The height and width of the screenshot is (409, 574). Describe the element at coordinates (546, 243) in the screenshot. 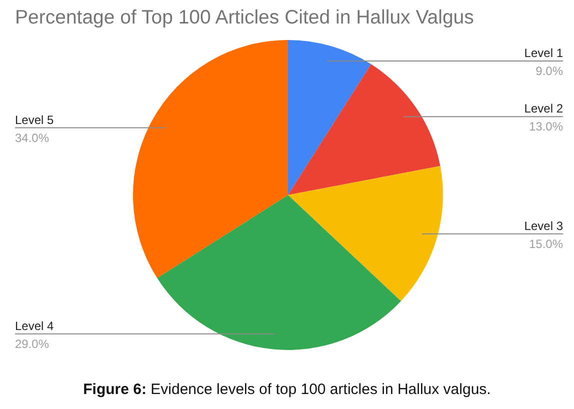

I see `data-label: 15.0%` at that location.